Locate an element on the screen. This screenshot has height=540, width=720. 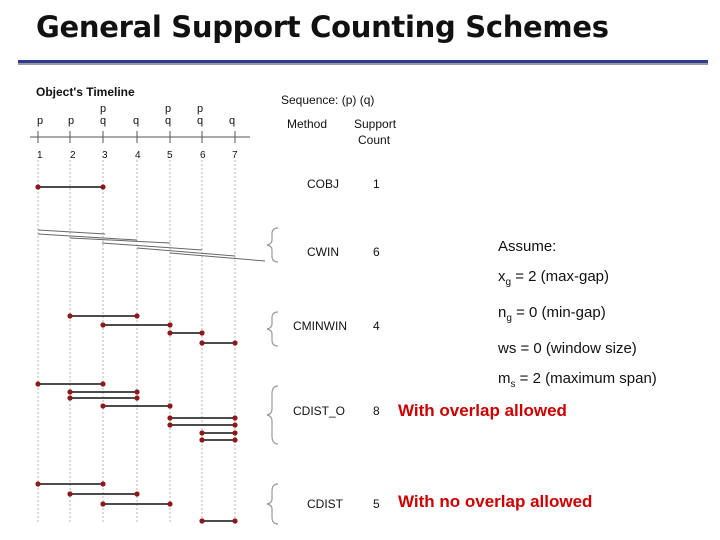
timeline-heading: Object's Timeline is located at coordinates (85, 92).